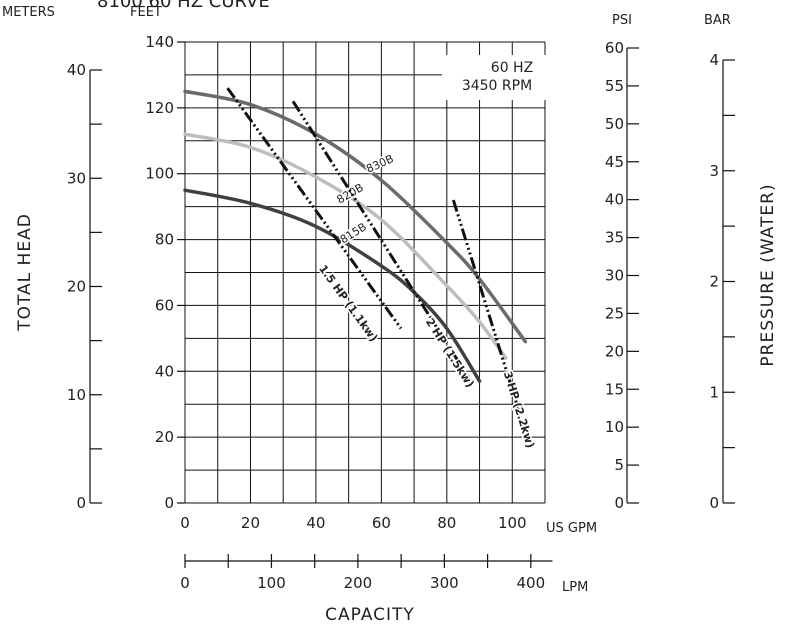  Describe the element at coordinates (614, 86) in the screenshot. I see `psi-tick-label: 55` at that location.